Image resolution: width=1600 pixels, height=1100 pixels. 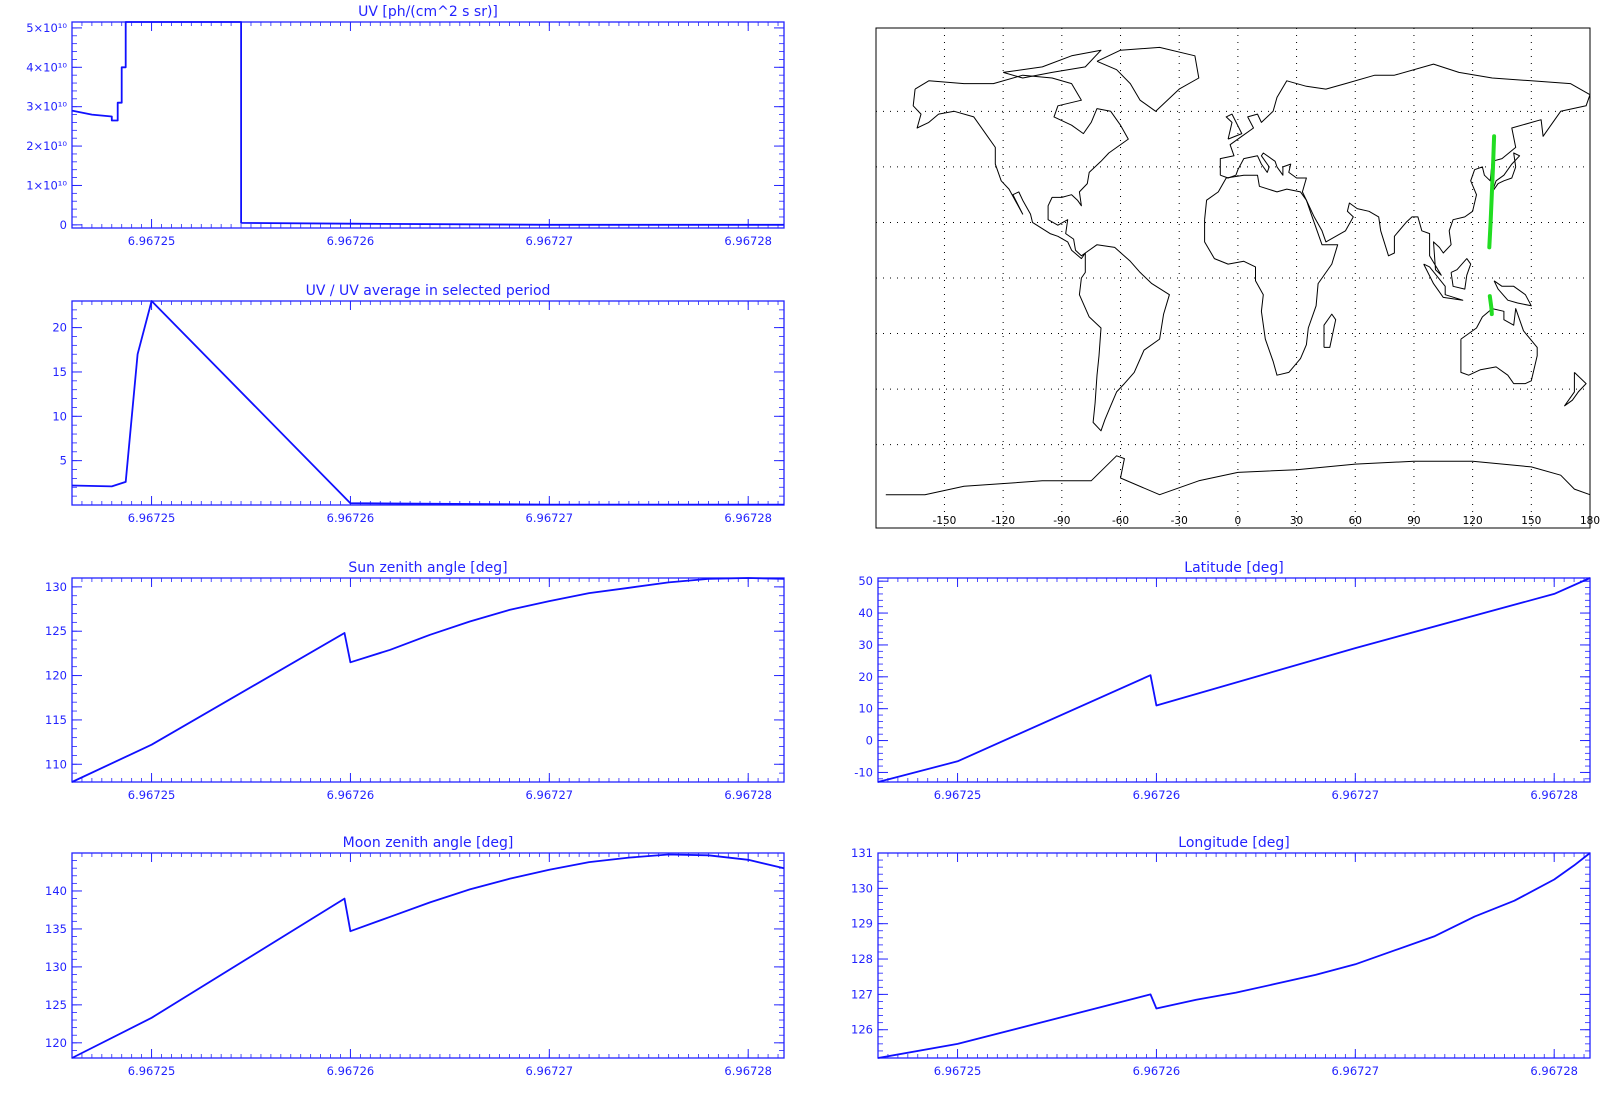 I want to click on uv-y-tick-label: 3×10¹⁰, so click(x=46, y=107).